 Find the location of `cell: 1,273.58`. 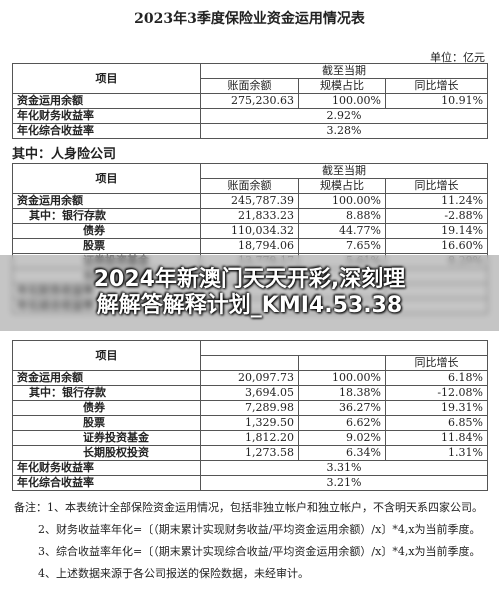

cell: 1,273.58 is located at coordinates (249, 453).